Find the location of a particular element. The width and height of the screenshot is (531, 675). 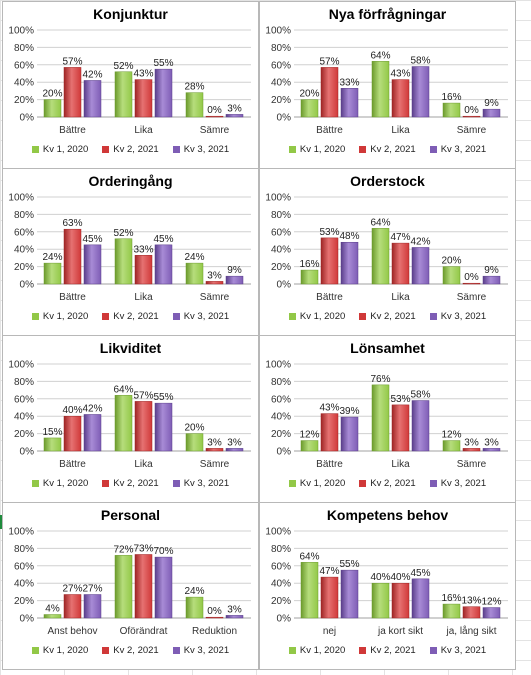

category-label: Anst behov is located at coordinates (72, 631).